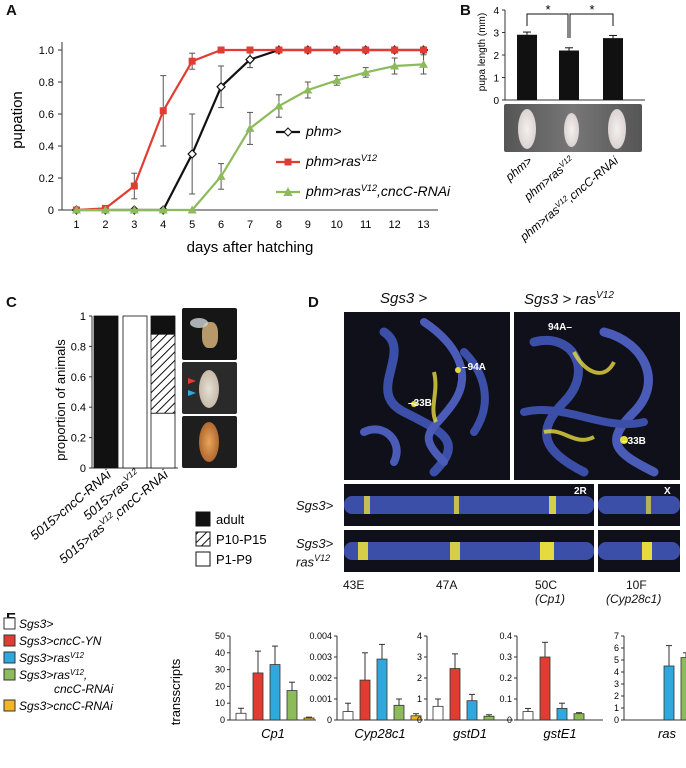  What do you see at coordinates (354, 585) in the screenshot?
I see `locus-43e: 43E` at bounding box center [354, 585].